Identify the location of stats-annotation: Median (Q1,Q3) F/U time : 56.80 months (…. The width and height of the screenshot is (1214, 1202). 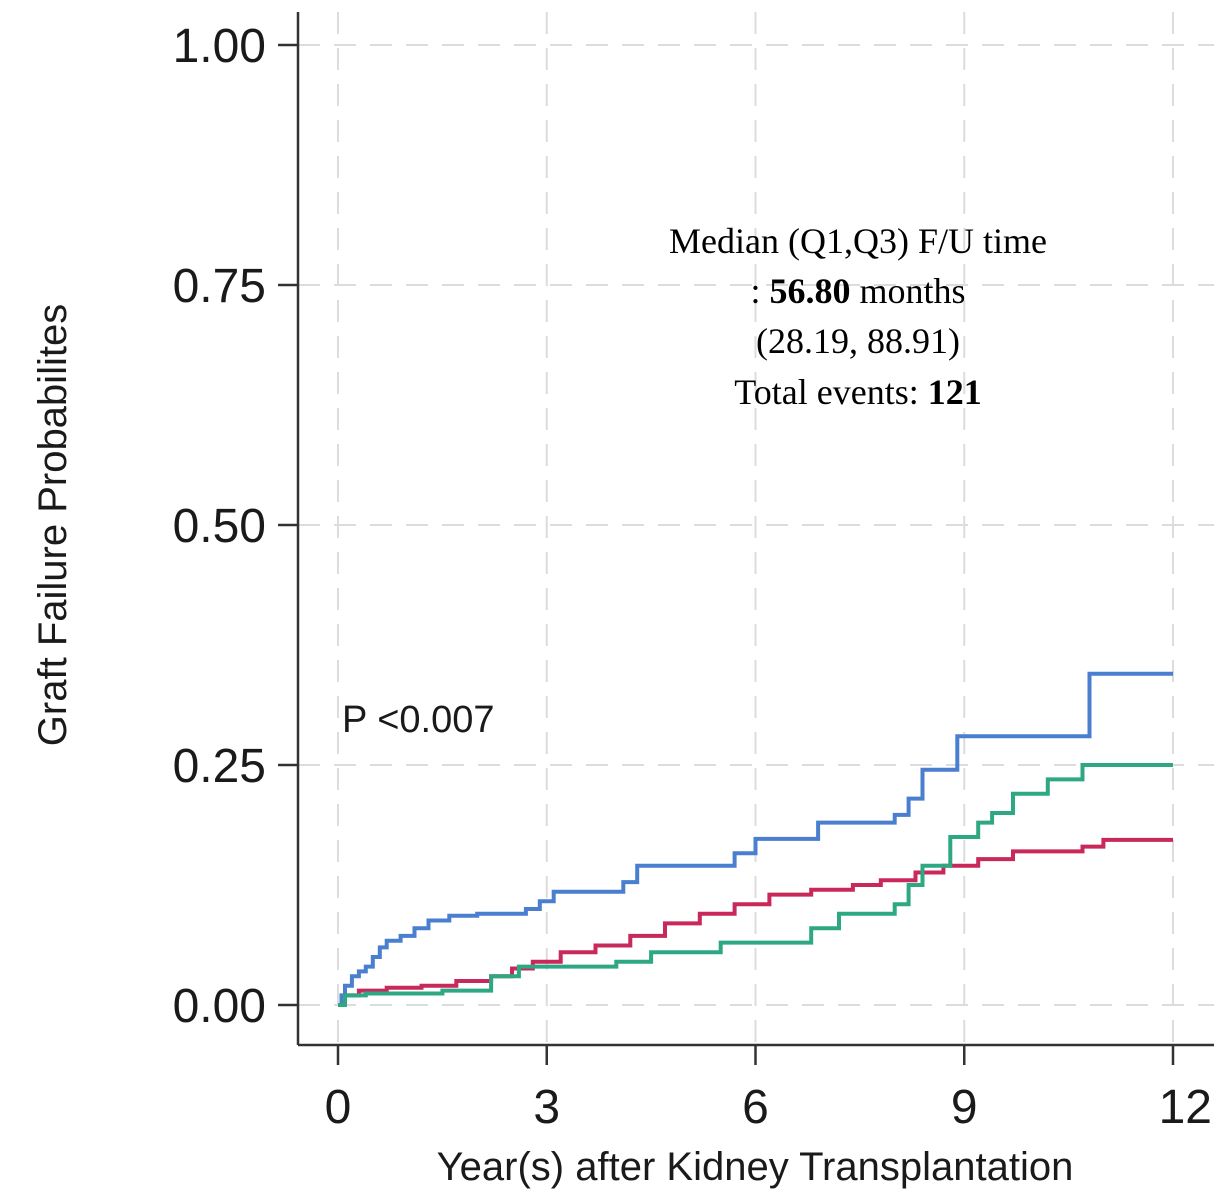
(858, 316).